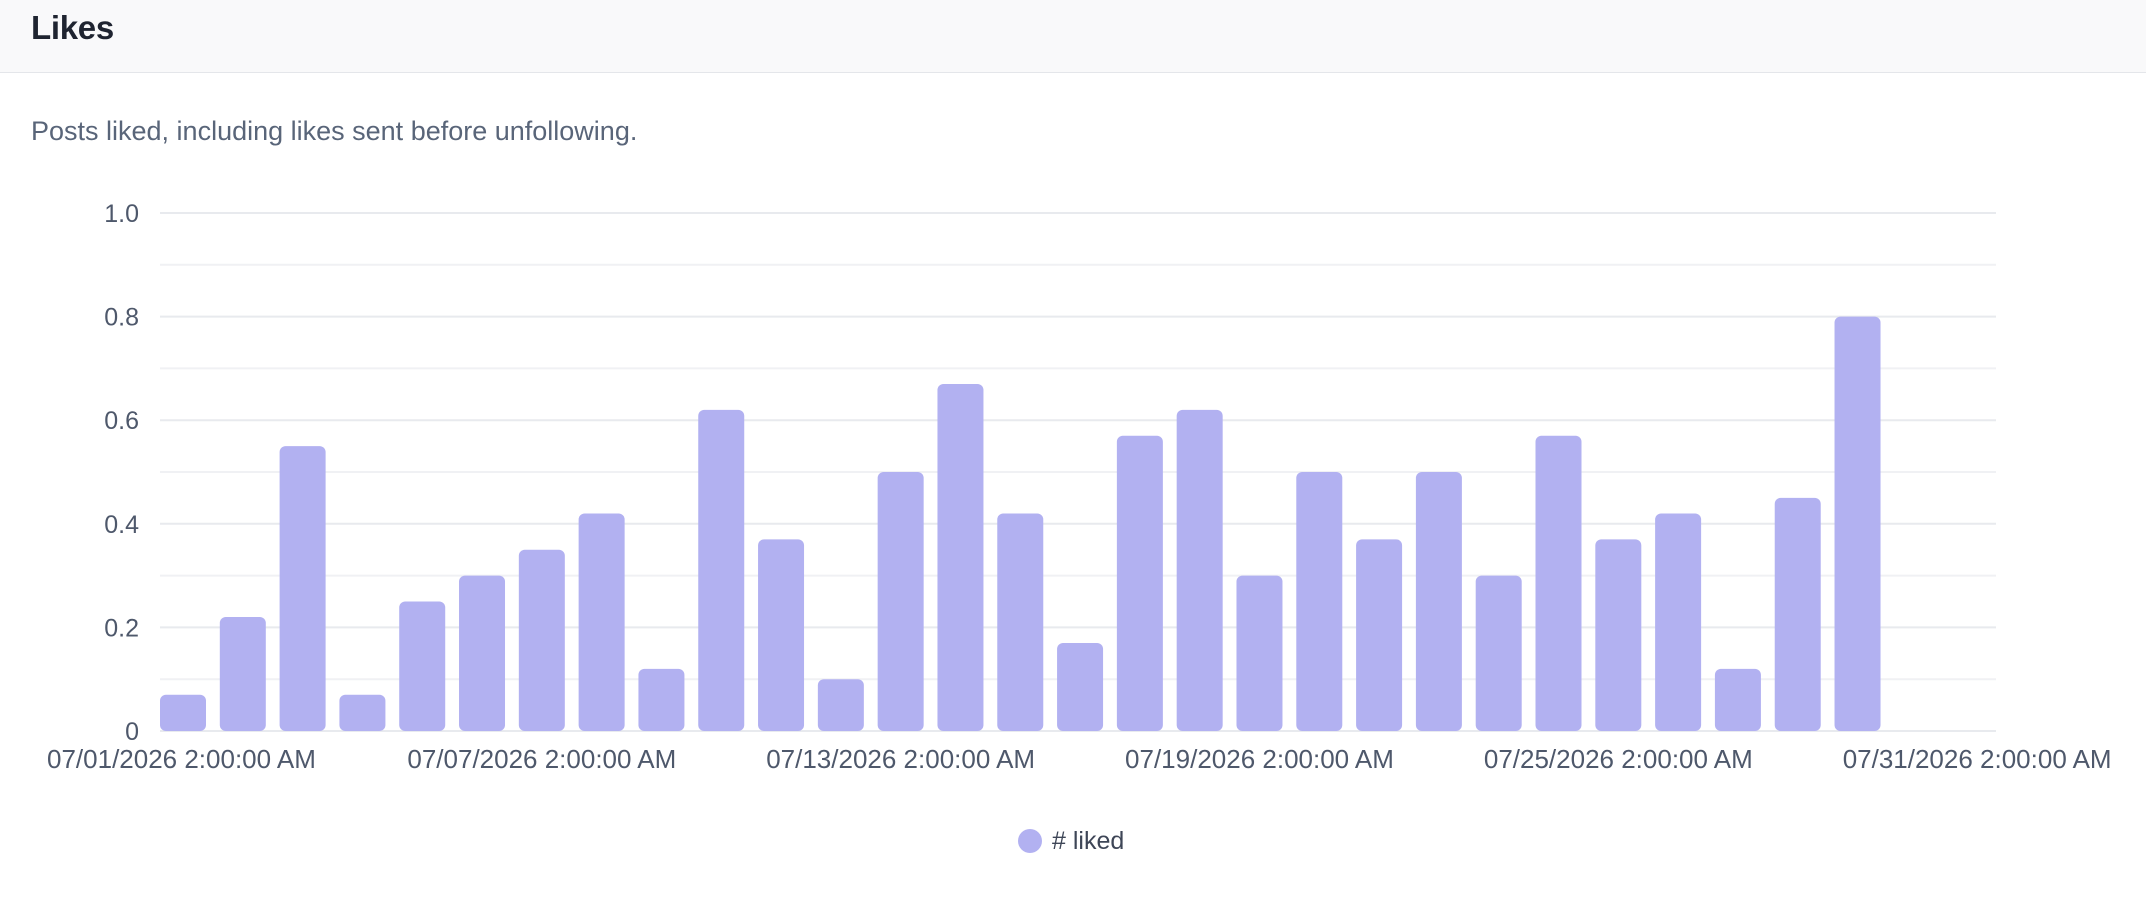  I want to click on x-tick-label: 07/31/2026 2:00:00 AM, so click(1977, 759).